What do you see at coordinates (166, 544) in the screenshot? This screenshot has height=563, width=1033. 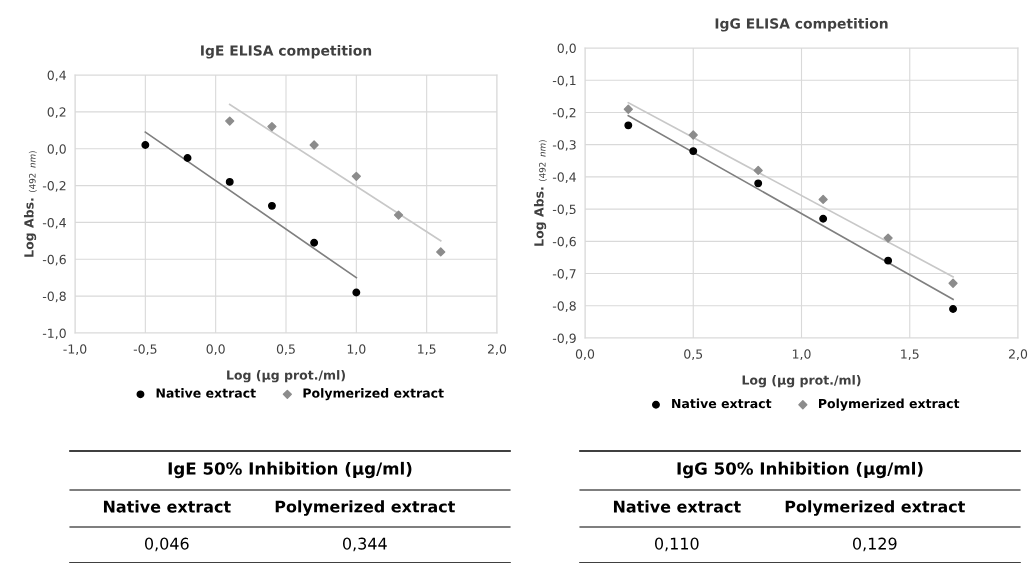 I see `text: 0,046` at bounding box center [166, 544].